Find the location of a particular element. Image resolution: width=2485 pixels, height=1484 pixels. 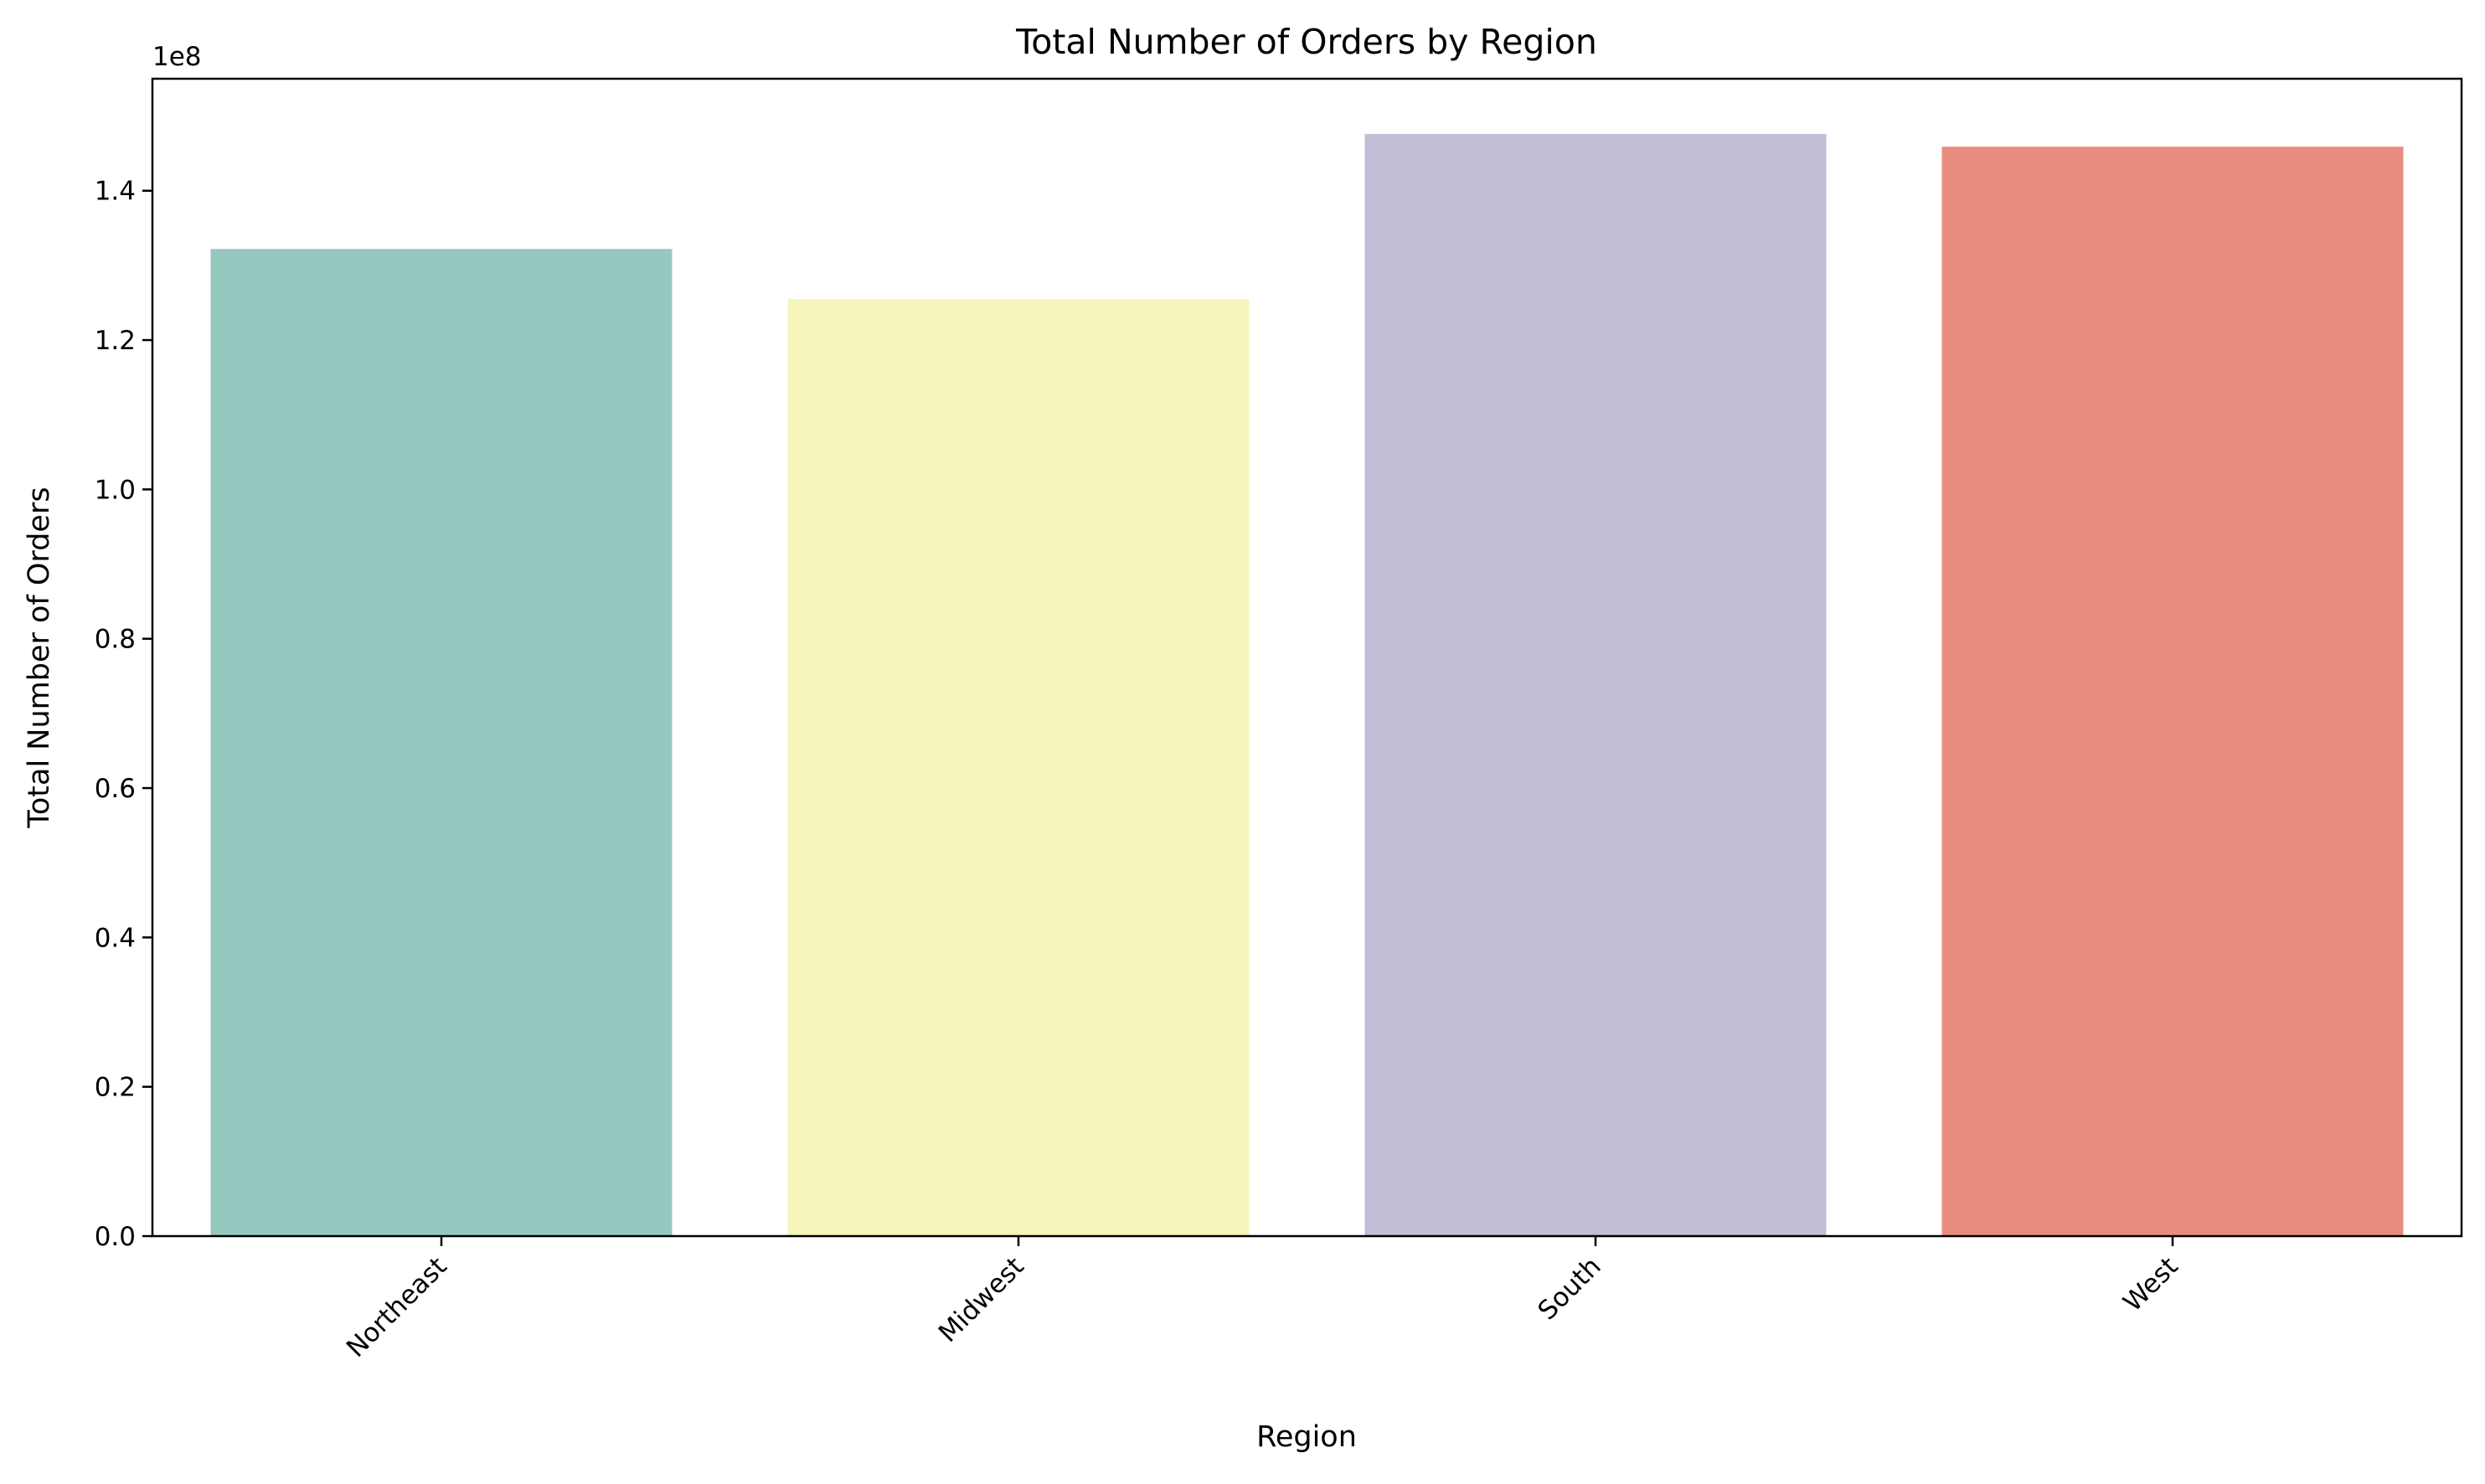

bar-south is located at coordinates (1595, 685).